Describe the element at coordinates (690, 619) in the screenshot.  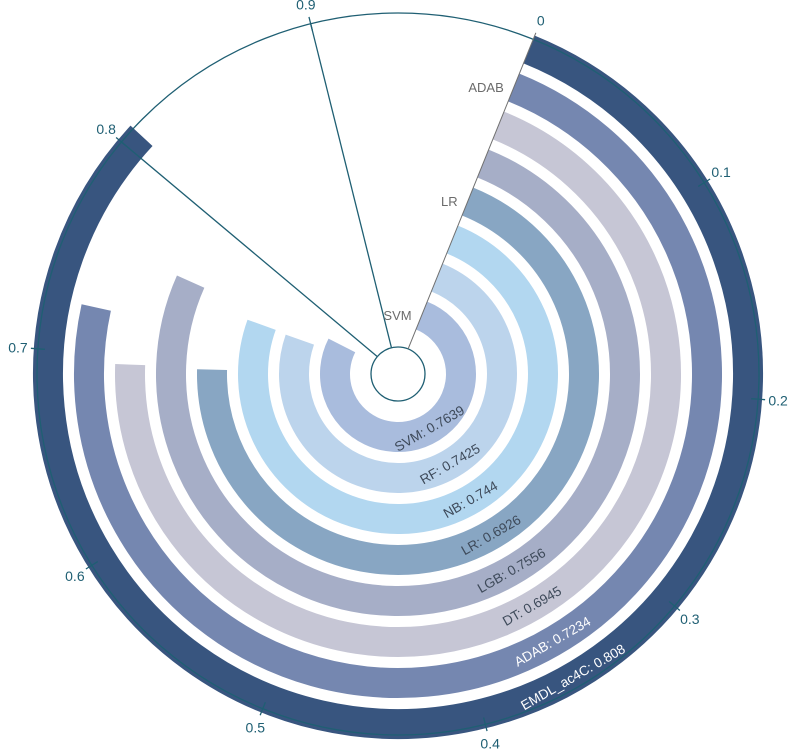
I see `axis-tick-label-0-3: 0.3` at that location.